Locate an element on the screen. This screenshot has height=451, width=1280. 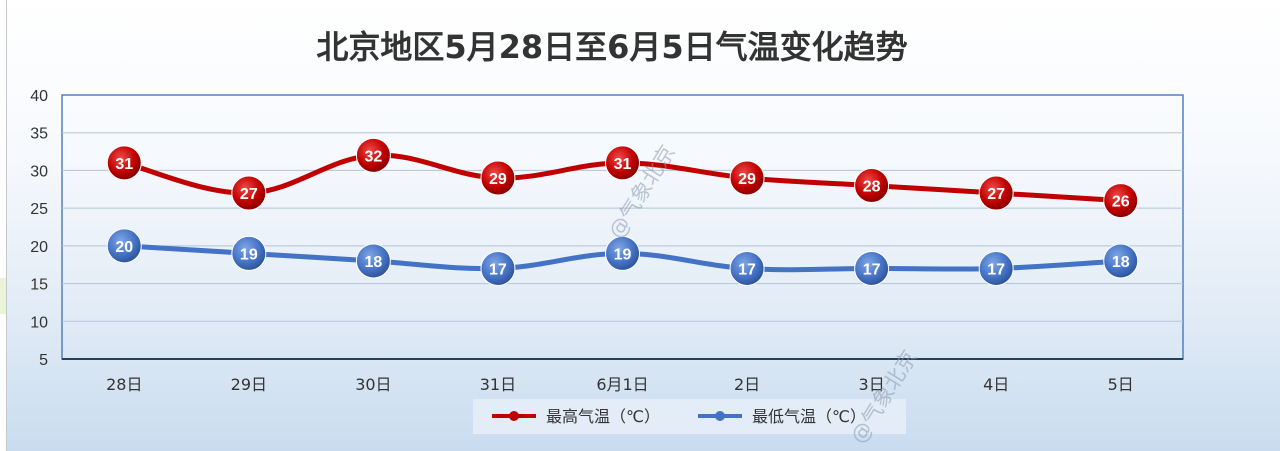
data-label-min: 20 is located at coordinates (124, 247).